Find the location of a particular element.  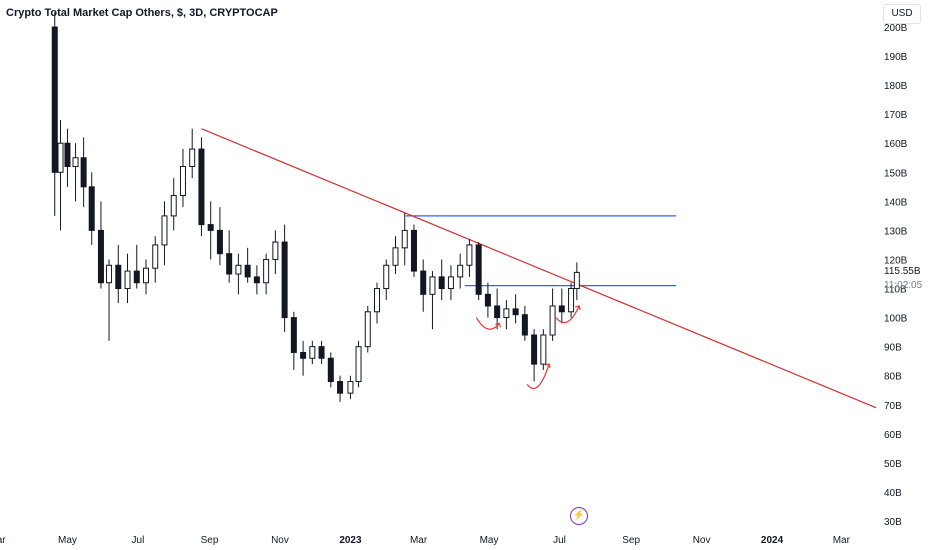

y-tick-label: 150B is located at coordinates (896, 173).